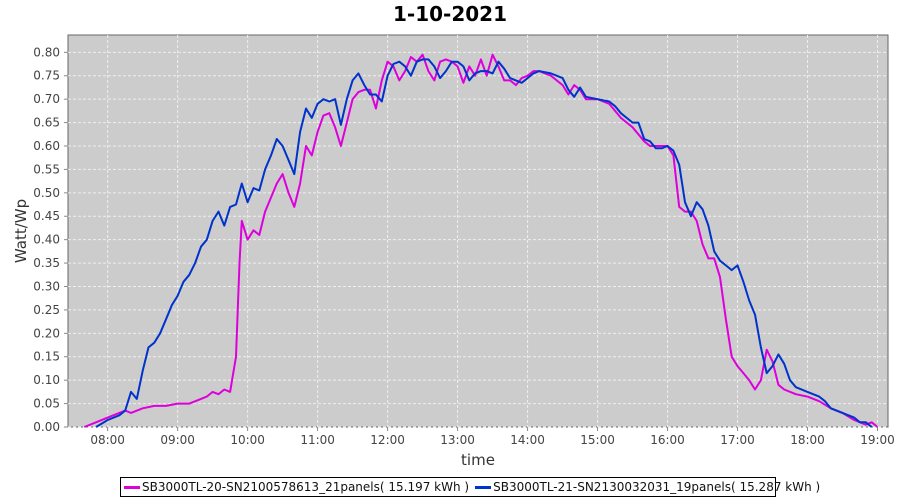 The image size is (900, 500). What do you see at coordinates (46, 52) in the screenshot?
I see `y-tick-label: 0.80` at bounding box center [46, 52].